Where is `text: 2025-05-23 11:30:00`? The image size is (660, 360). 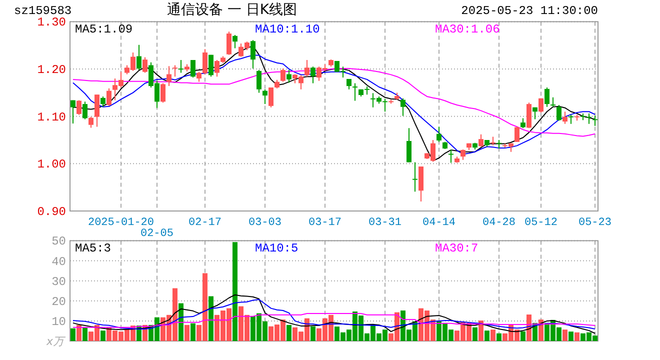
text: 2025-05-23 11:30:00 is located at coordinates (529, 11).